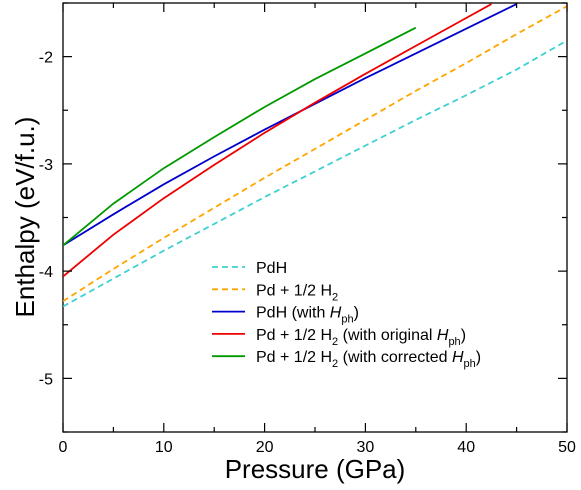 The image size is (581, 490). What do you see at coordinates (46, 58) in the screenshot?
I see `y-tick-label: -2` at bounding box center [46, 58].